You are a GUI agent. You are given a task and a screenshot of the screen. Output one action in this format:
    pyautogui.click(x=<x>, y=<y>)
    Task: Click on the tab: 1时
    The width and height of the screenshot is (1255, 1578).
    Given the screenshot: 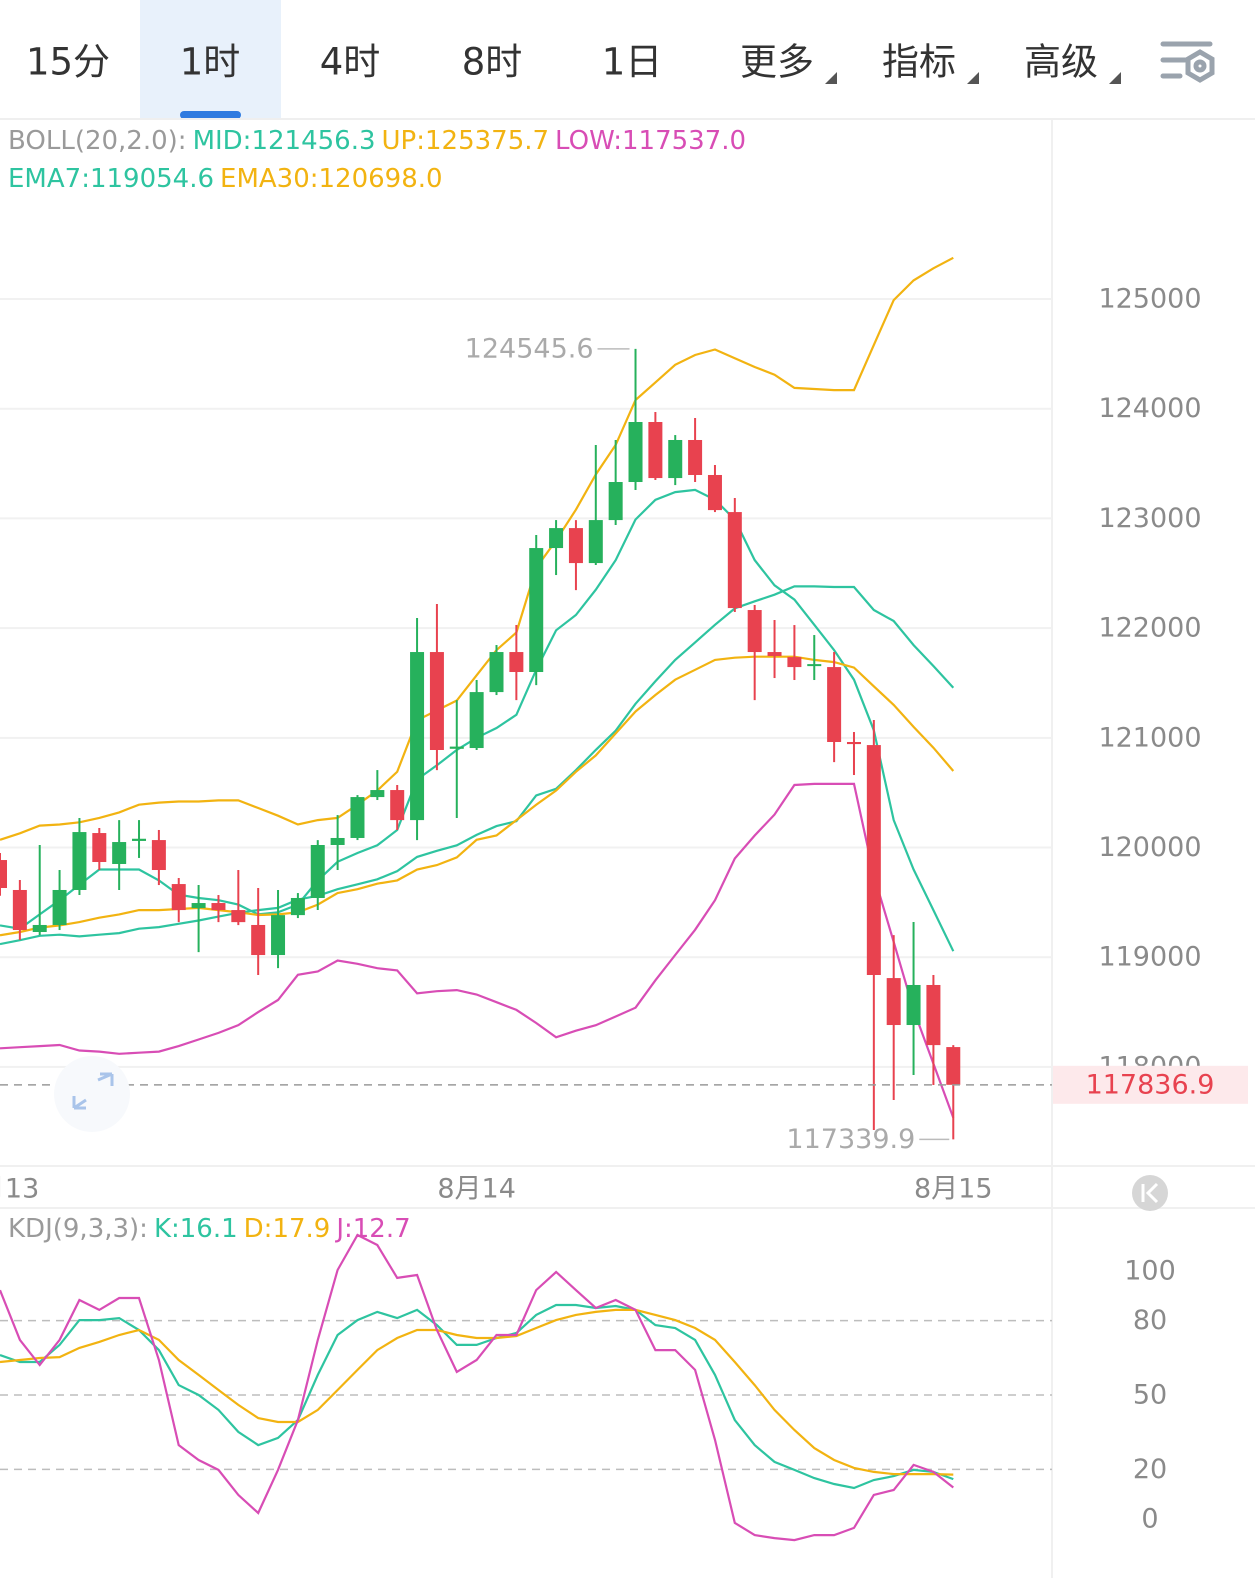 What is the action you would take?
    pyautogui.click(x=210, y=59)
    